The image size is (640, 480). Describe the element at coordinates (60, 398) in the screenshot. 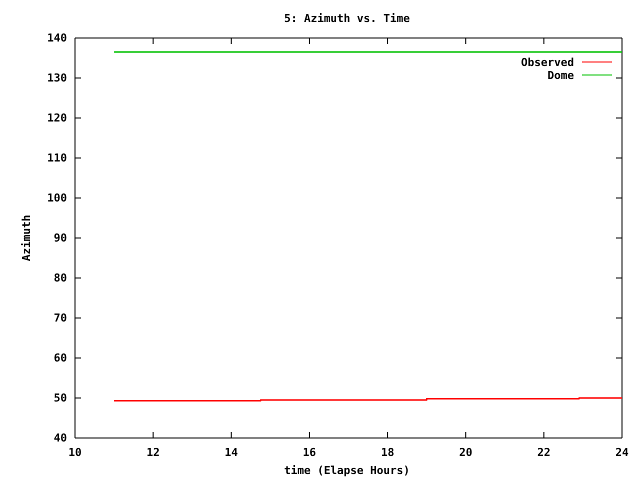

I see `y-tick-label: 50` at that location.